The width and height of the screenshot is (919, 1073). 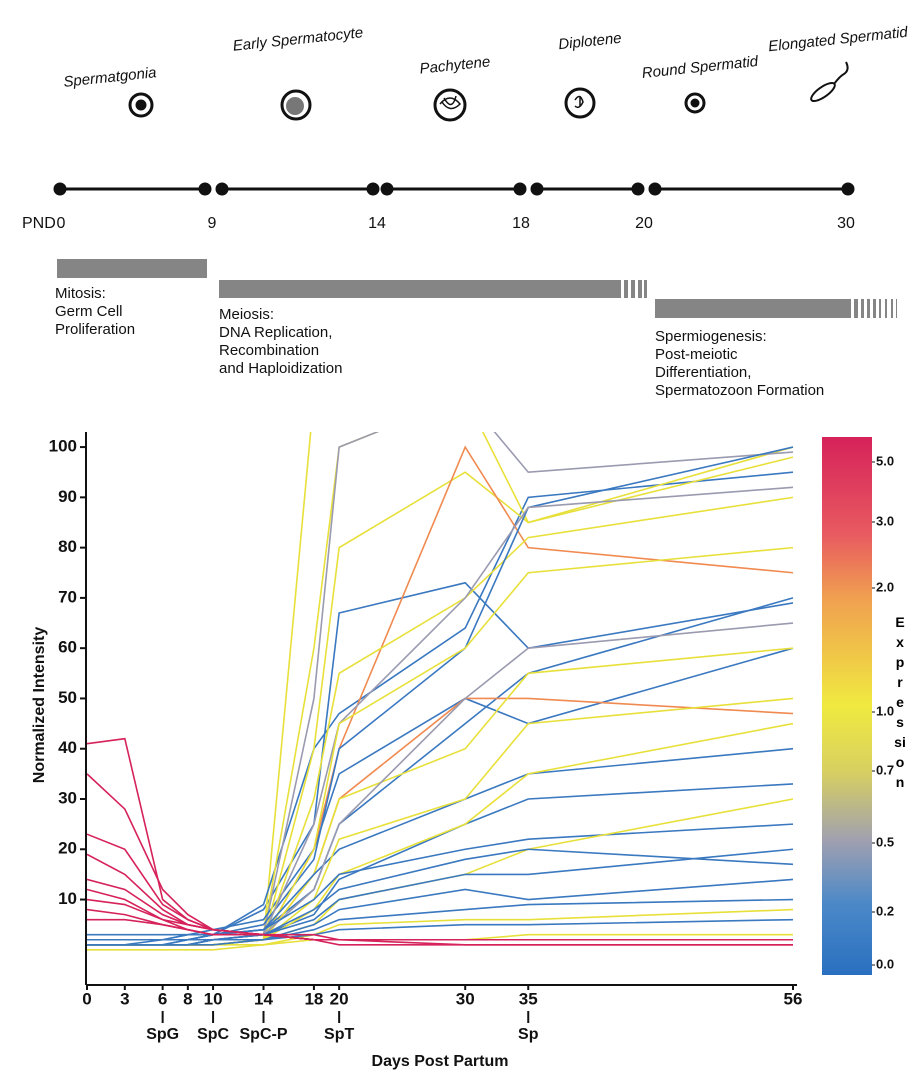 What do you see at coordinates (39, 705) in the screenshot?
I see `y-axis-title: Normalized Intensity` at bounding box center [39, 705].